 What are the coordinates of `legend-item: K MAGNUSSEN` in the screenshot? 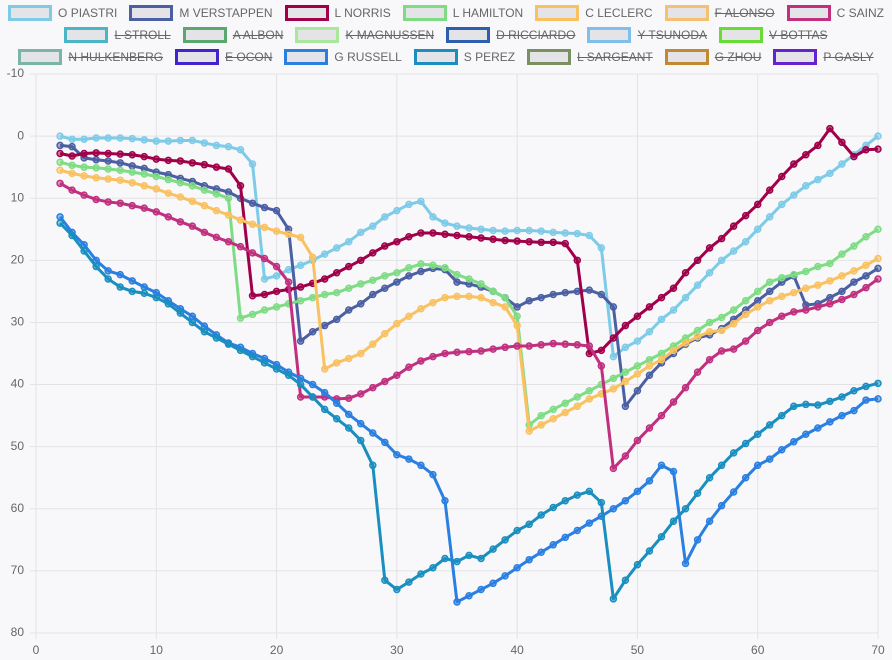 It's located at (364, 35).